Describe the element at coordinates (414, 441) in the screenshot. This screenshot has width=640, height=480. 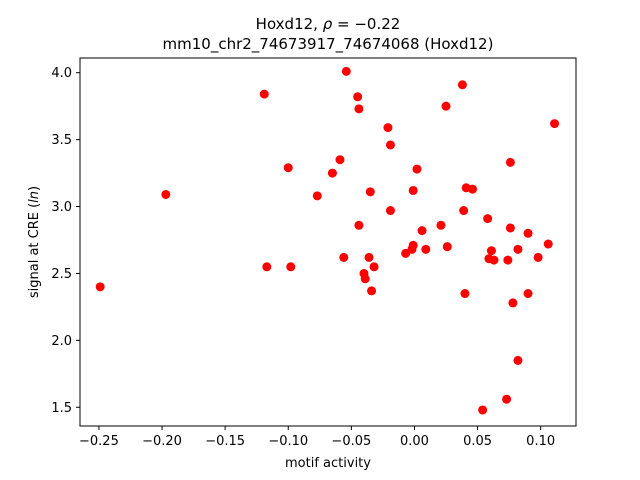
I see `x-tick-label-6: 0.00` at that location.